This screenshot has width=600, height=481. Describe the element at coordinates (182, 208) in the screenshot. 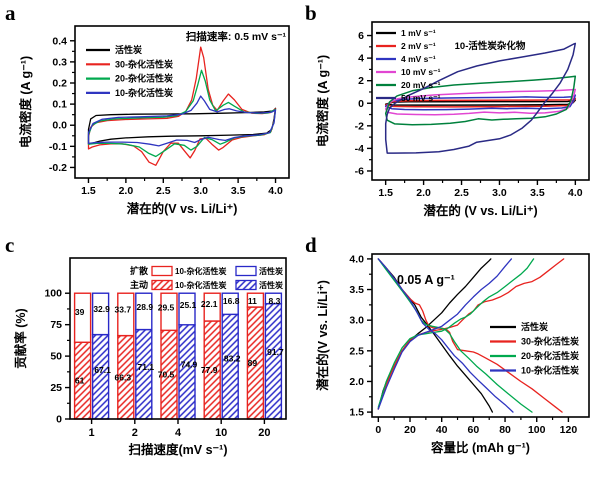

I see `x-axis-title: 潜在的(V vs. Li/Li⁺)` at that location.